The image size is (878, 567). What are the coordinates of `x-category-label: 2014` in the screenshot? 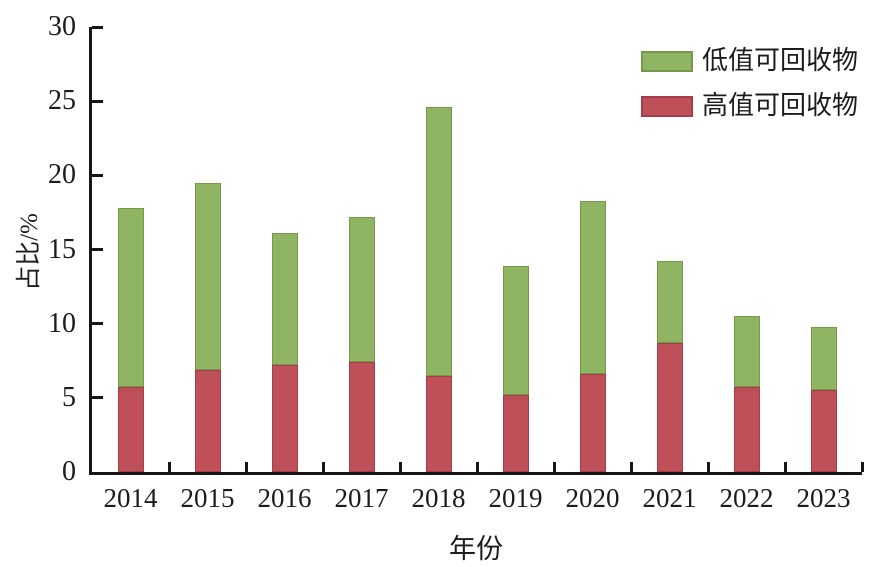 It's located at (130, 498).